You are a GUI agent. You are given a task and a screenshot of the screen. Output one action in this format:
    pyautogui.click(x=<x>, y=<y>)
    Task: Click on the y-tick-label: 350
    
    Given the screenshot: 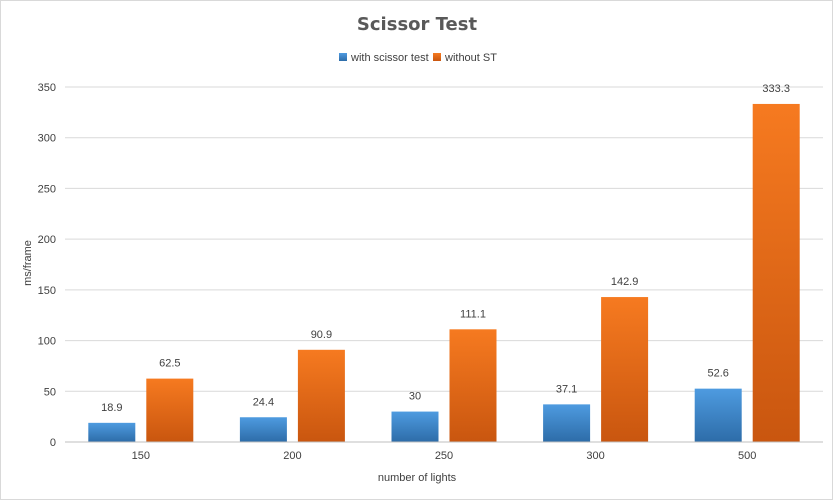 What is the action you would take?
    pyautogui.click(x=47, y=88)
    